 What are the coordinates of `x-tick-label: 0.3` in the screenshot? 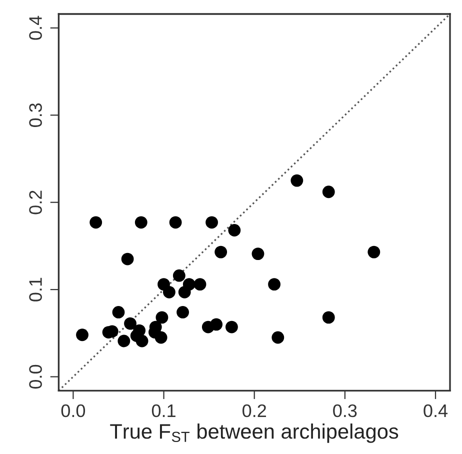 It's located at (345, 411).